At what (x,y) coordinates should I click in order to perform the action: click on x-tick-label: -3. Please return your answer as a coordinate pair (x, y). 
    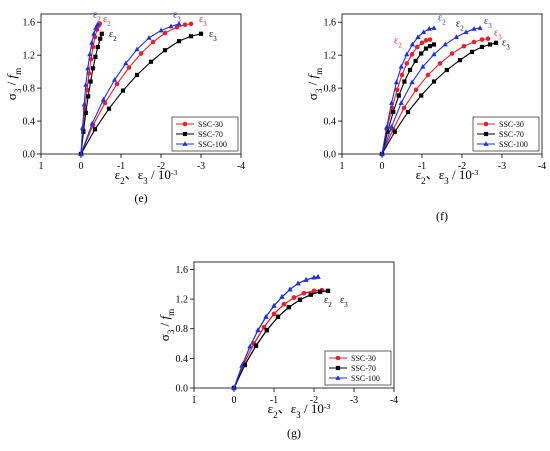
    Looking at the image, I should click on (354, 400).